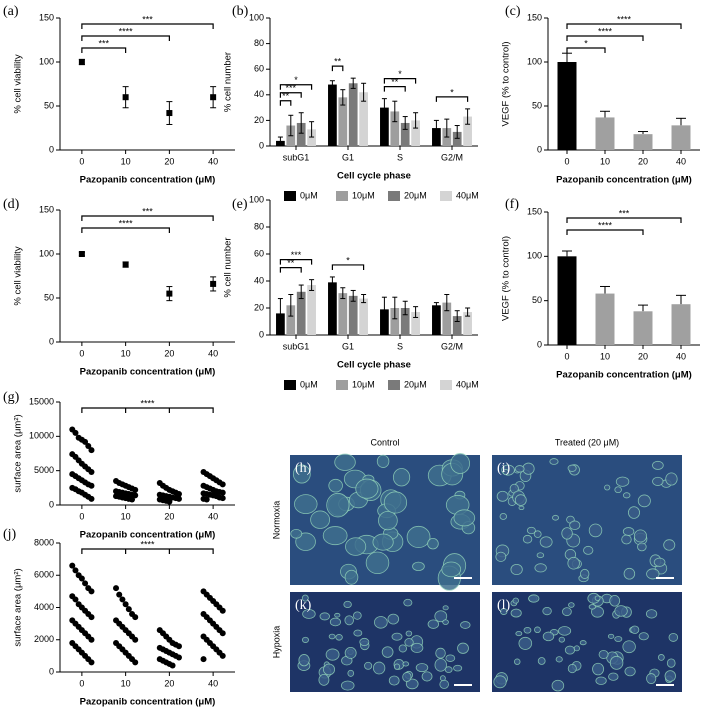 The width and height of the screenshot is (722, 711). Describe the element at coordinates (41, 401) in the screenshot. I see `y-tick-label: 15000` at that location.